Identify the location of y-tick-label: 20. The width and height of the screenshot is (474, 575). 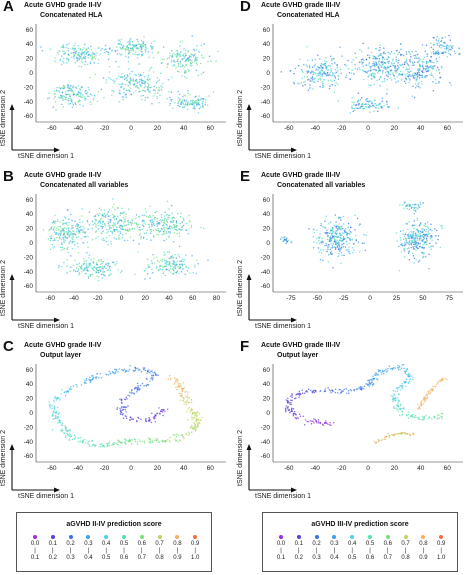
(267, 59).